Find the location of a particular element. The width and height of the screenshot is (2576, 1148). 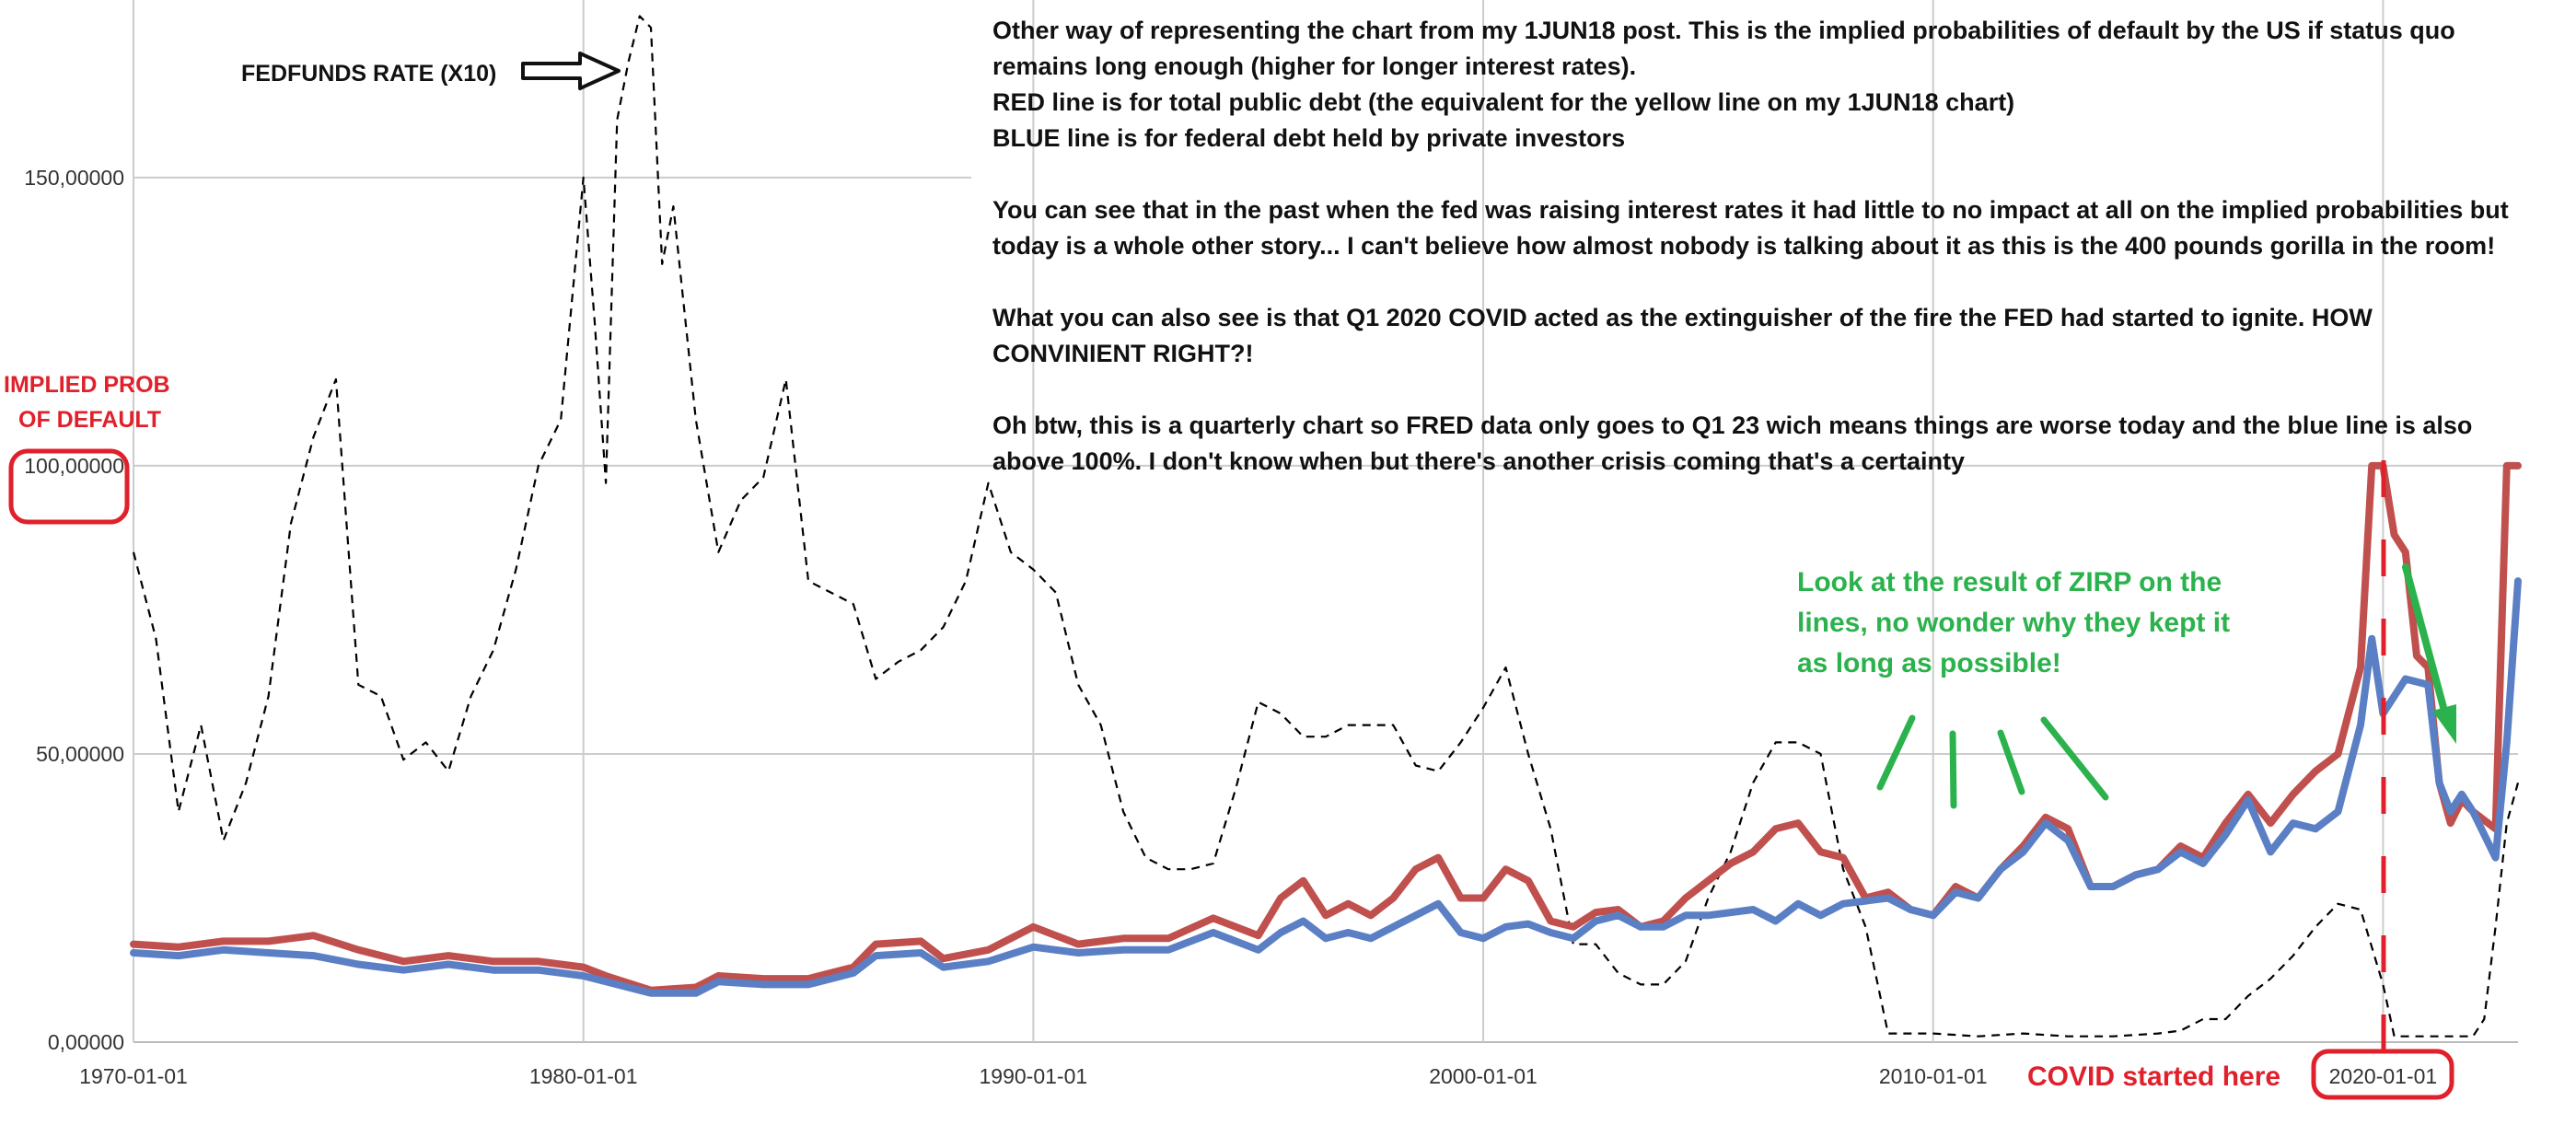

y-tick-label: 150,00000 is located at coordinates (74, 178).